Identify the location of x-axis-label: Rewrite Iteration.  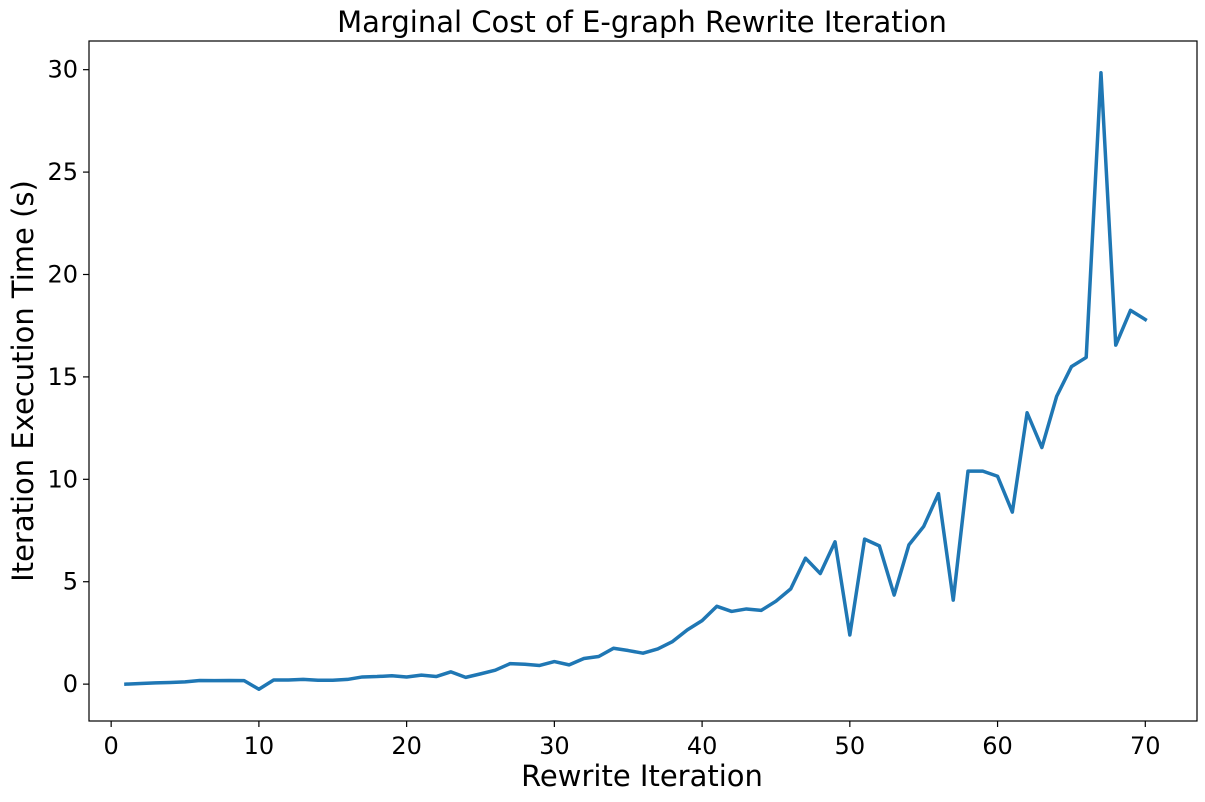
(642, 776).